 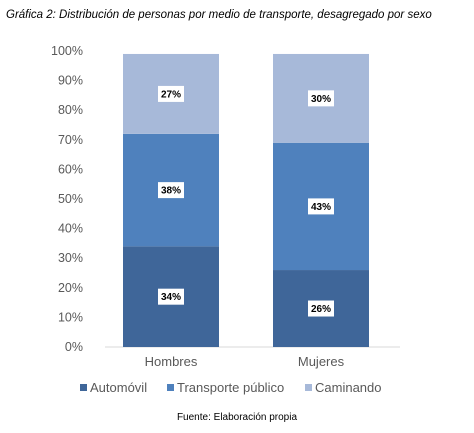 I want to click on y-tick-label: 10%, so click(x=70, y=317).